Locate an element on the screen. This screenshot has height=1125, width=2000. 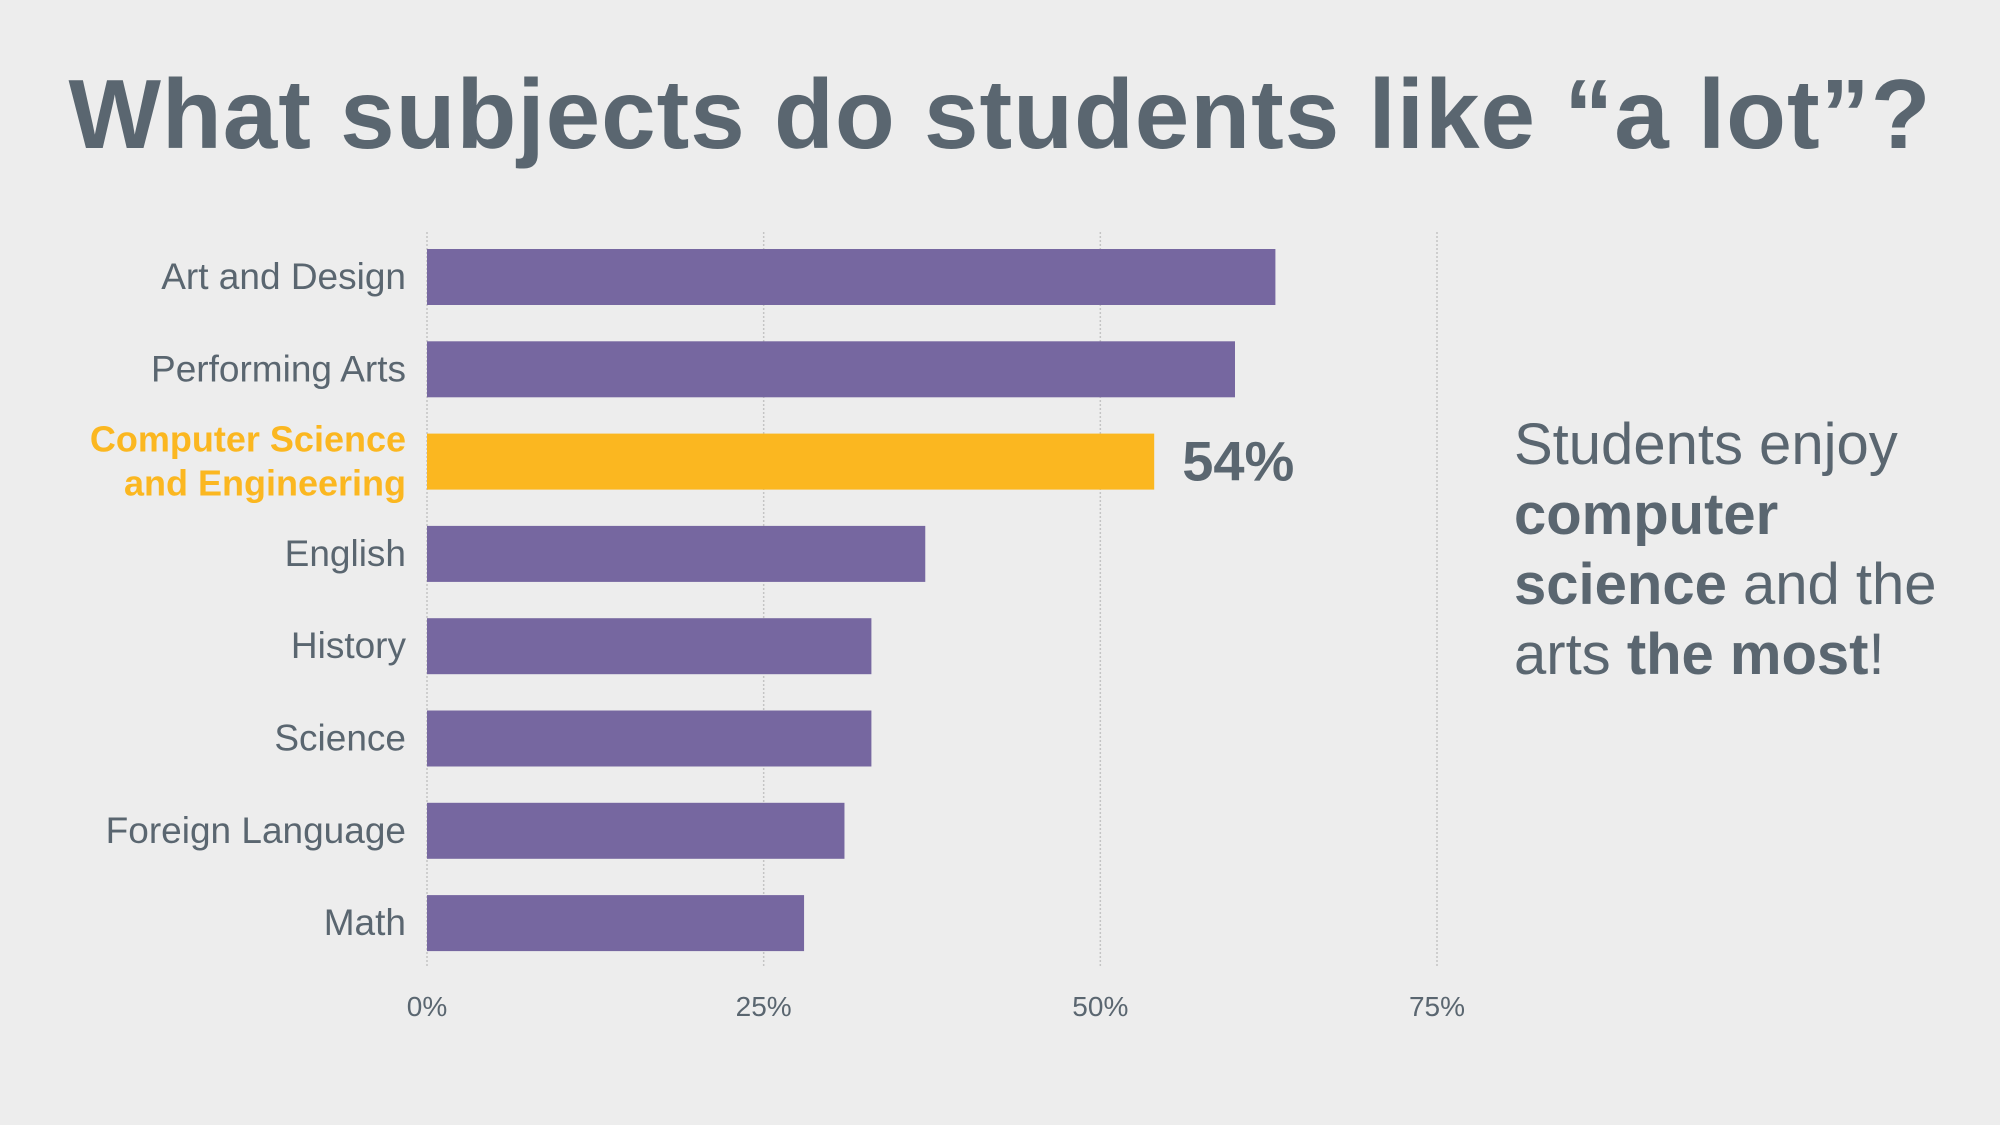
bar-foreign-language is located at coordinates (636, 830).